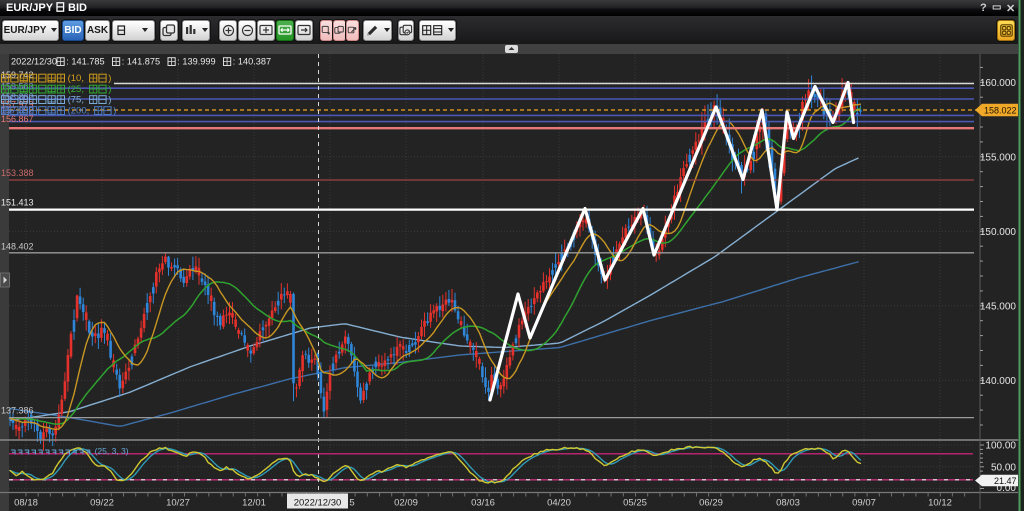  Describe the element at coordinates (17, 97) in the screenshot. I see `svg-text: 158.862` at that location.